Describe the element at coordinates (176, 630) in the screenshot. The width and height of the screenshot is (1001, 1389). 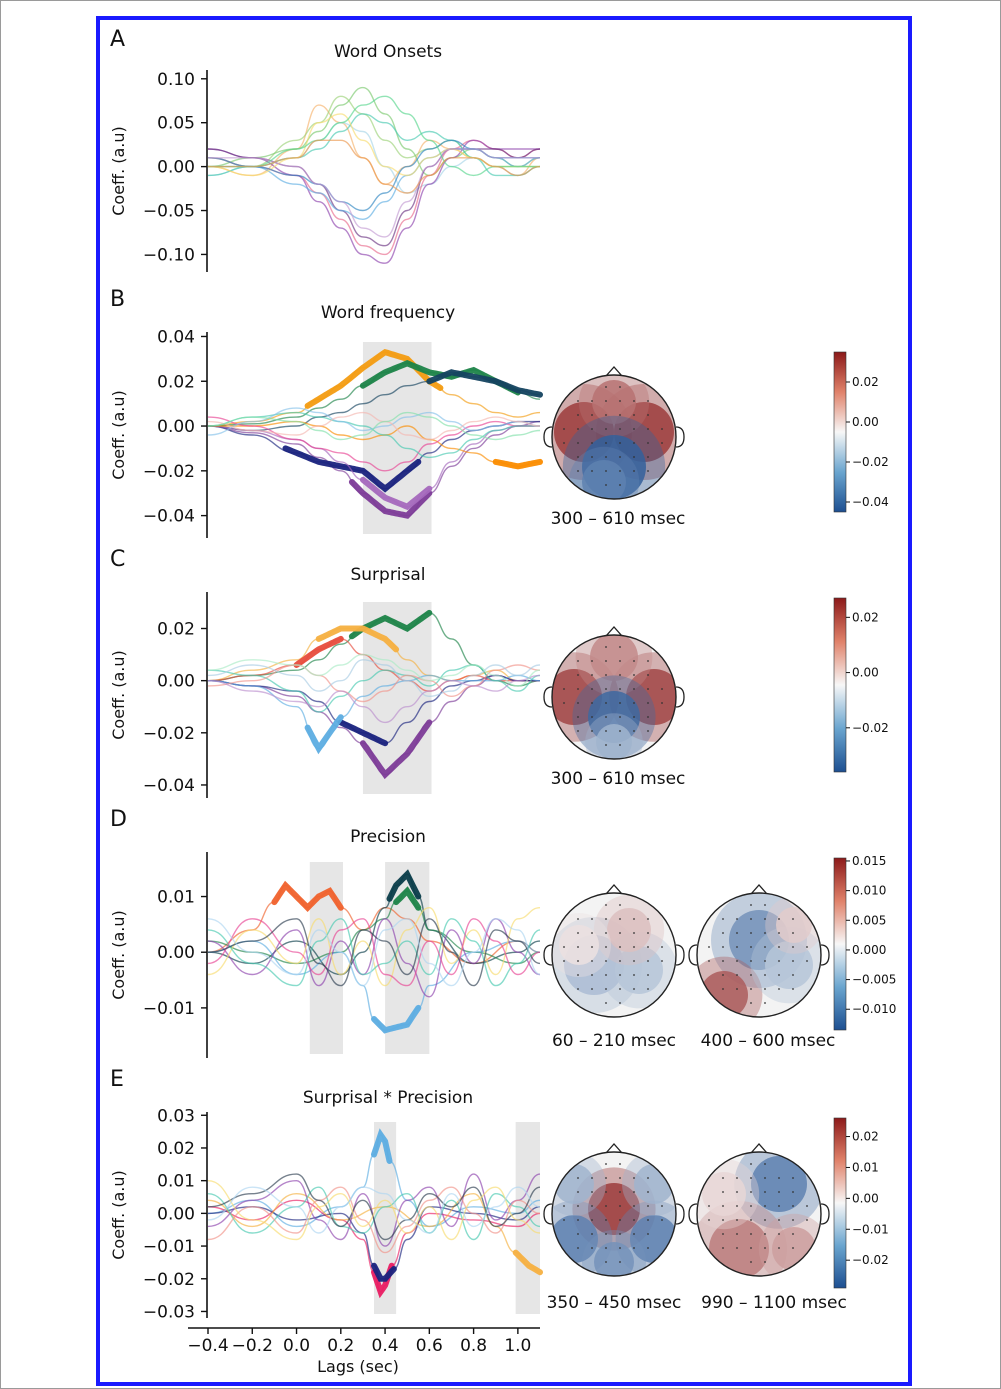
I see `y-tick-label: 0.02` at that location.